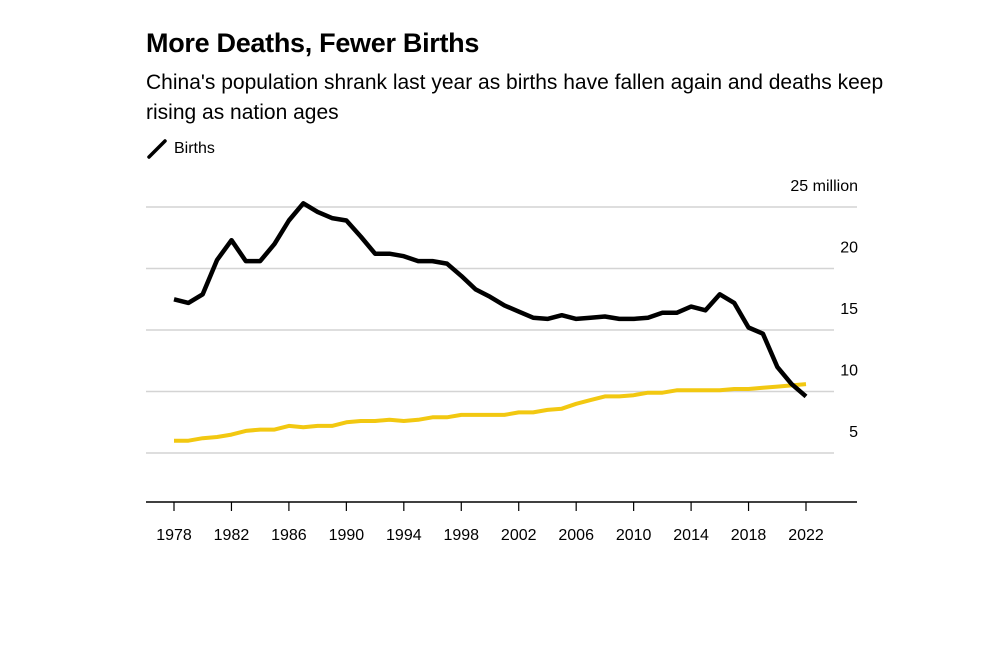  What do you see at coordinates (490, 412) in the screenshot?
I see `deaths-line` at bounding box center [490, 412].